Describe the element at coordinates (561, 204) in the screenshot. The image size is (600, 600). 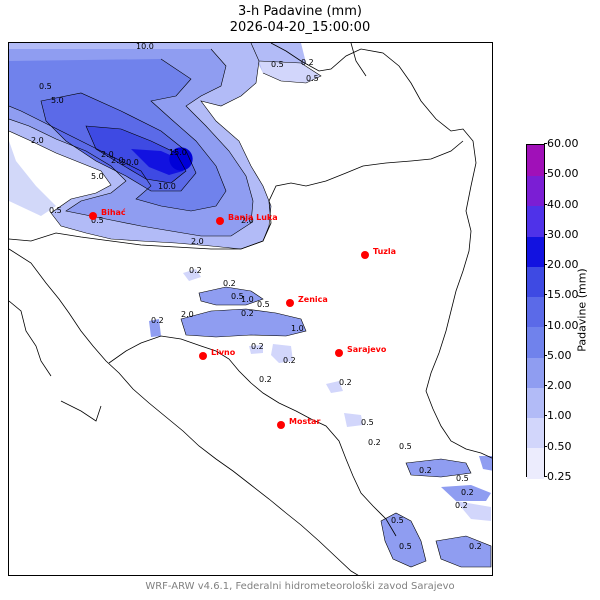
I see `colorbar-tick-label: 40.00` at that location.